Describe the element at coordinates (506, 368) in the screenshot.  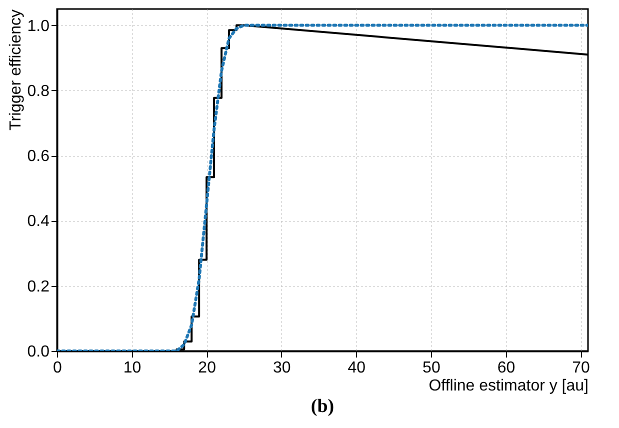
I see `x-tick-label: 60` at that location.